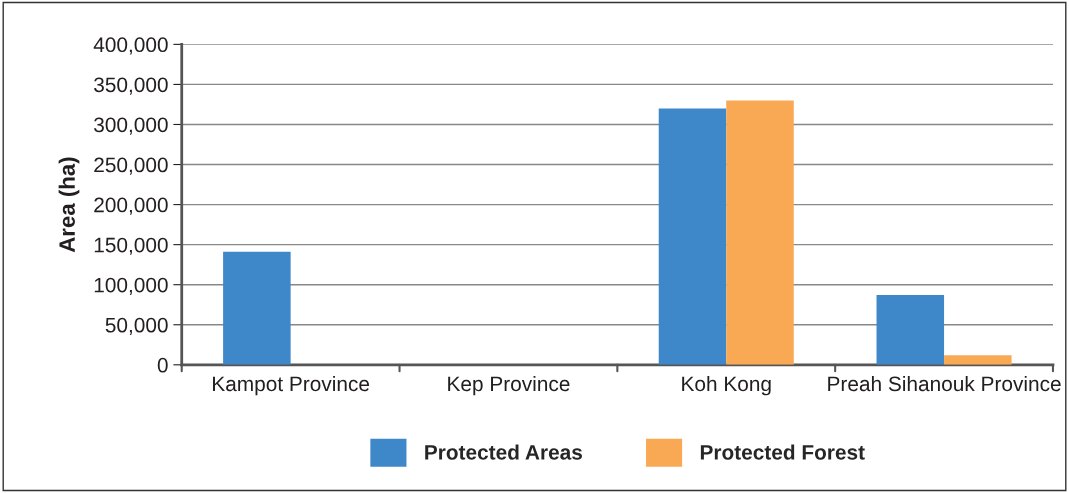  Describe the element at coordinates (131, 86) in the screenshot. I see `y-tick-label: 350,000` at that location.